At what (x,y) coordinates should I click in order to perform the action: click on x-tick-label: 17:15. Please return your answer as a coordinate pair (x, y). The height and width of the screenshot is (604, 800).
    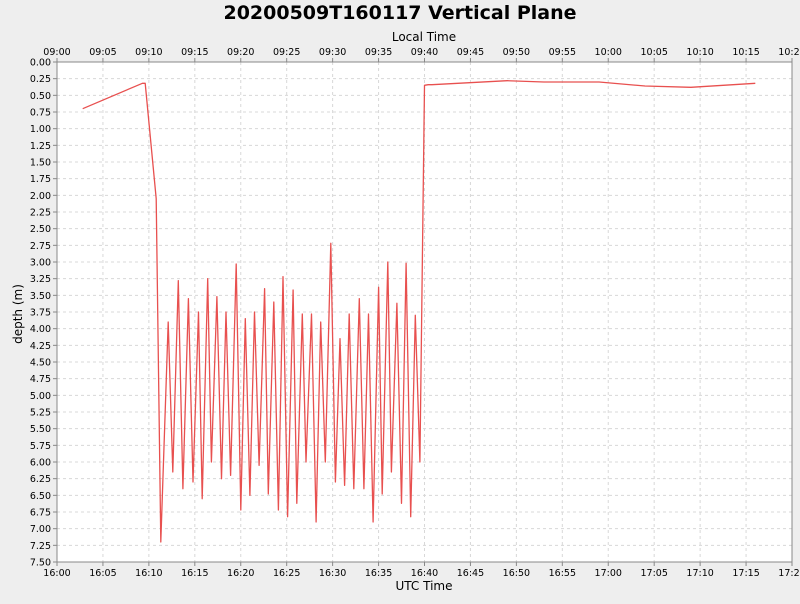
    Looking at the image, I should click on (745, 573).